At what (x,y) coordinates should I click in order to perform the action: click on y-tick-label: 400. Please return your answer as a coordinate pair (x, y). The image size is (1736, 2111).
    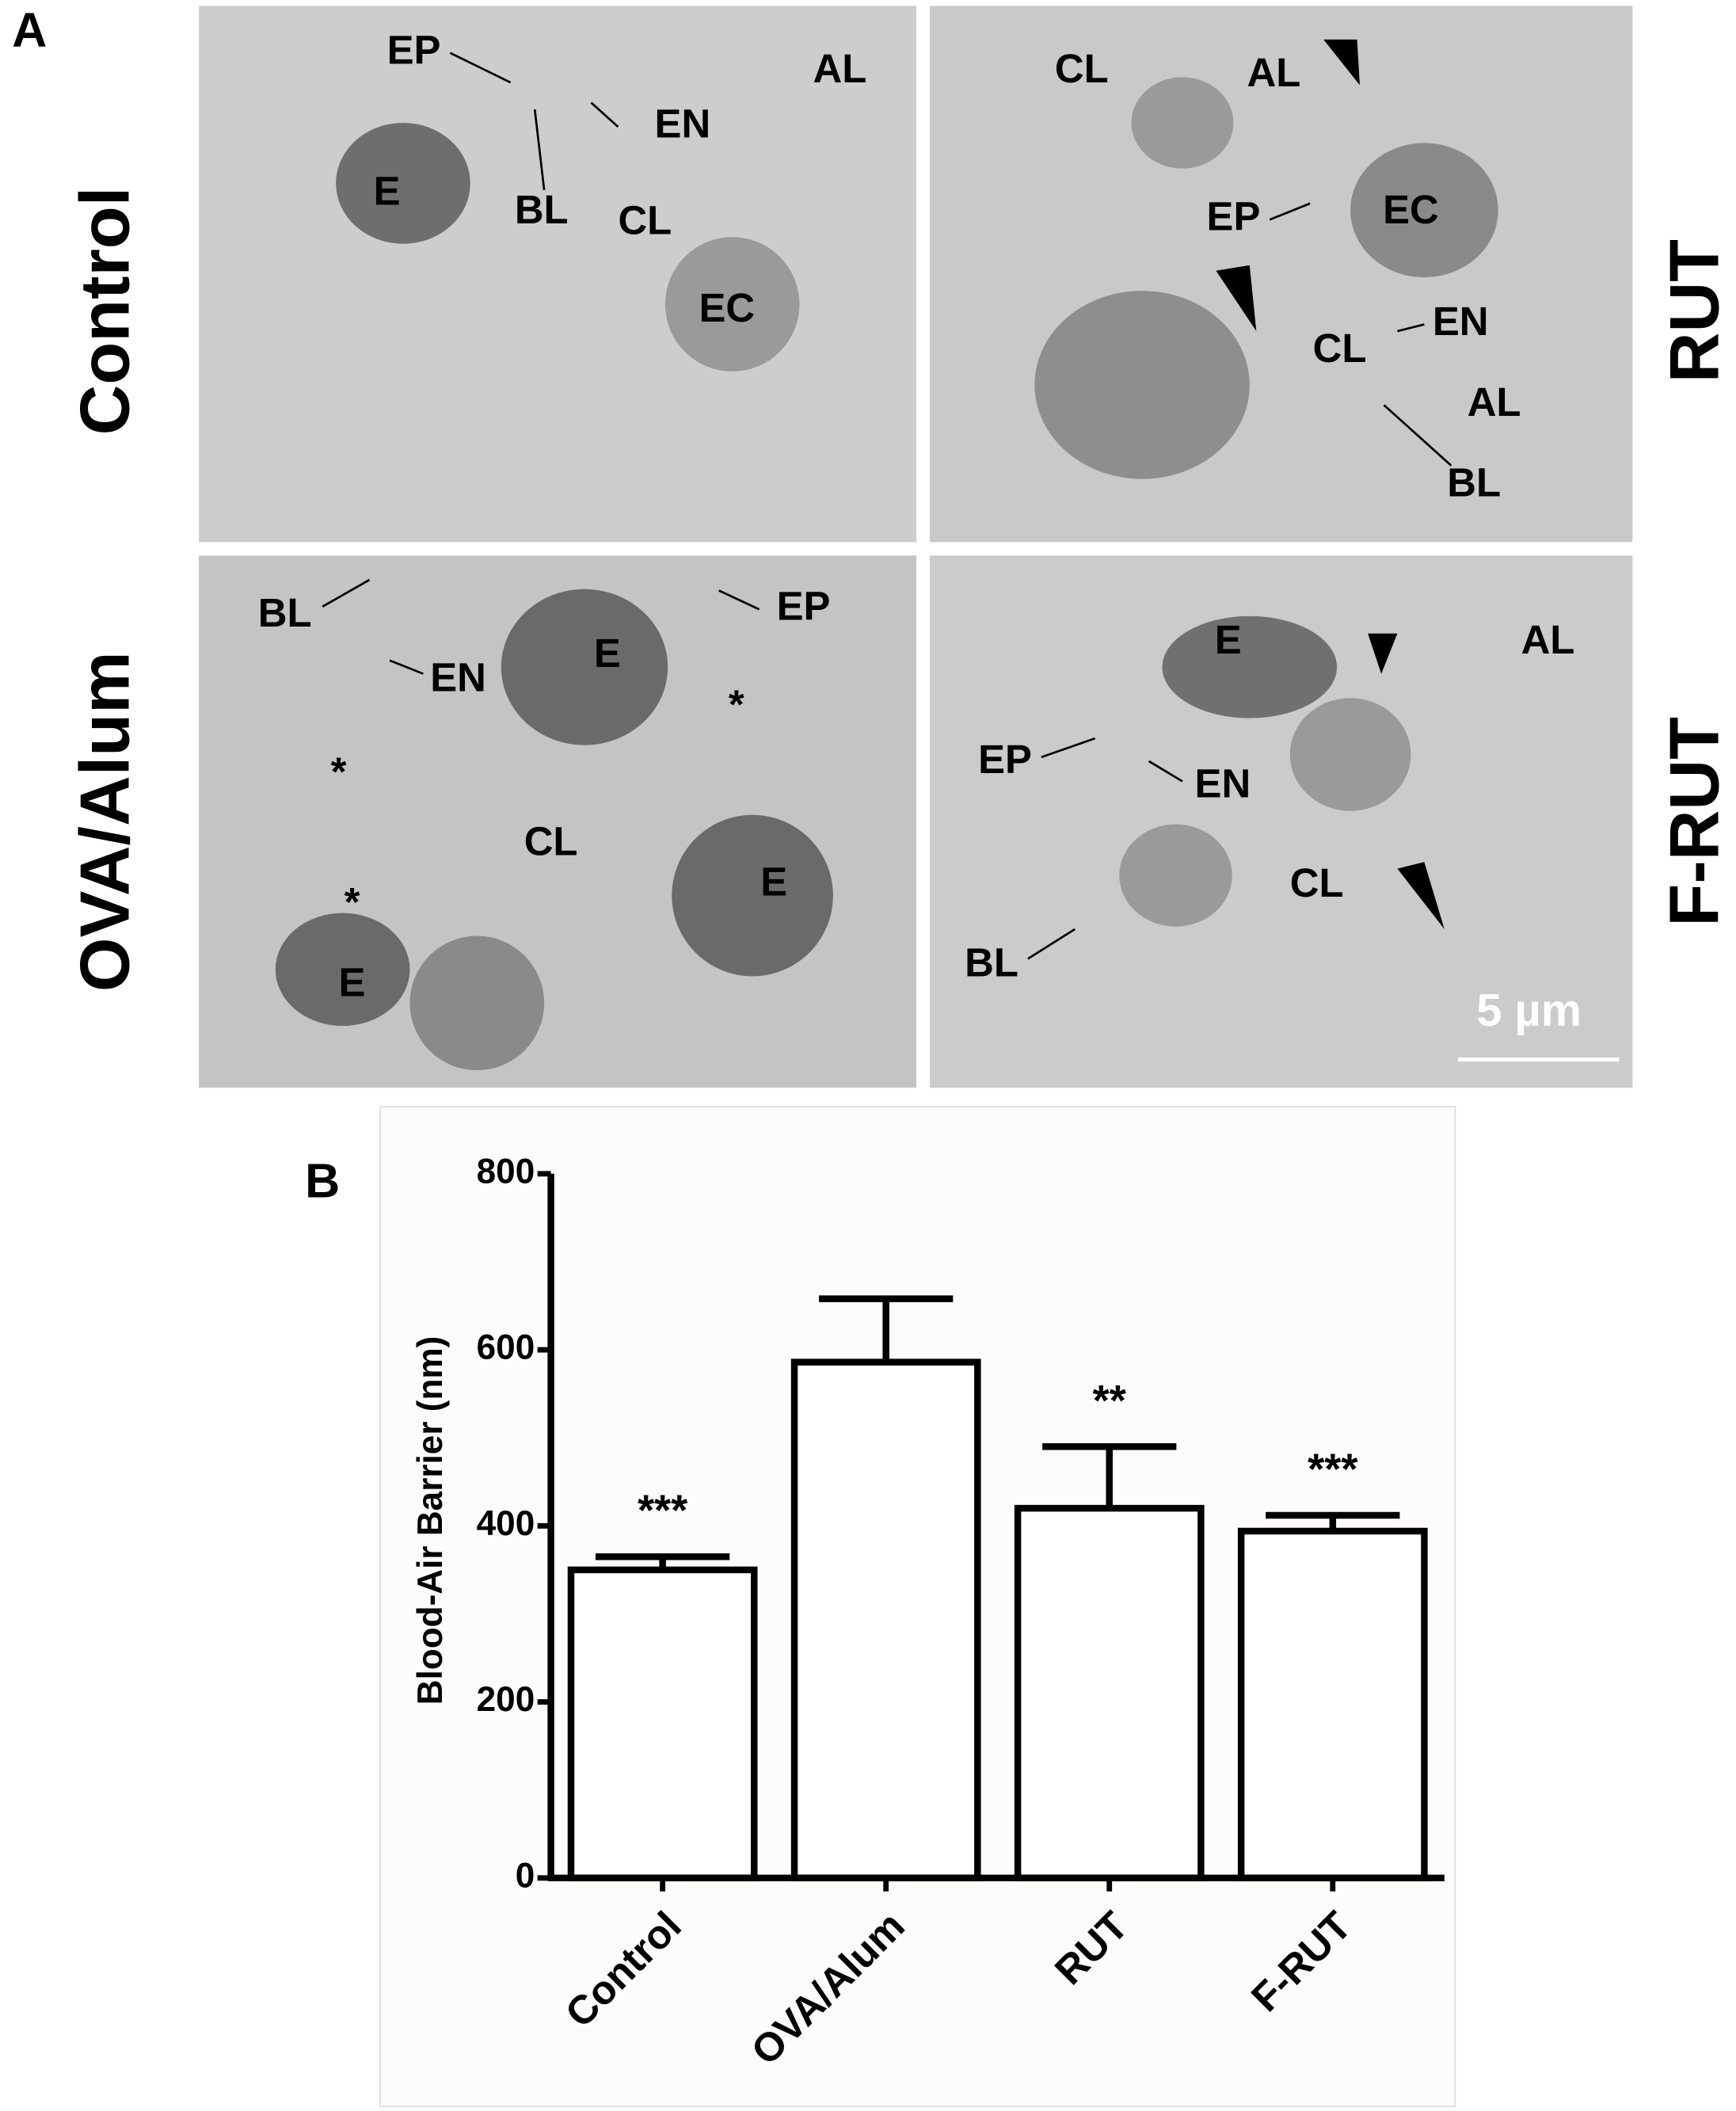
    Looking at the image, I should click on (506, 1523).